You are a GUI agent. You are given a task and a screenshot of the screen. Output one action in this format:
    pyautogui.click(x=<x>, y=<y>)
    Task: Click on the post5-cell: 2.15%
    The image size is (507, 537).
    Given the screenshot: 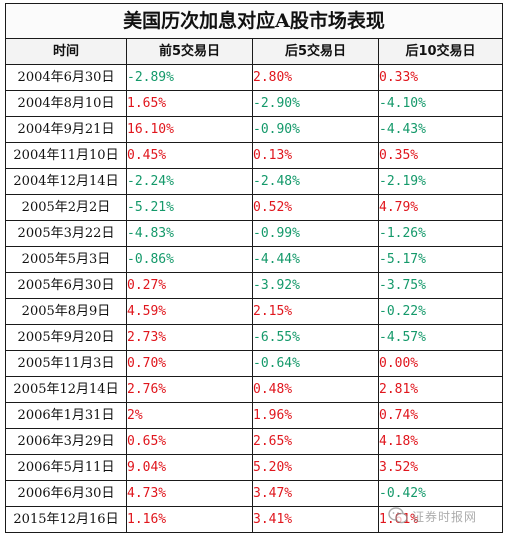 What is the action you would take?
    pyautogui.click(x=315, y=311)
    